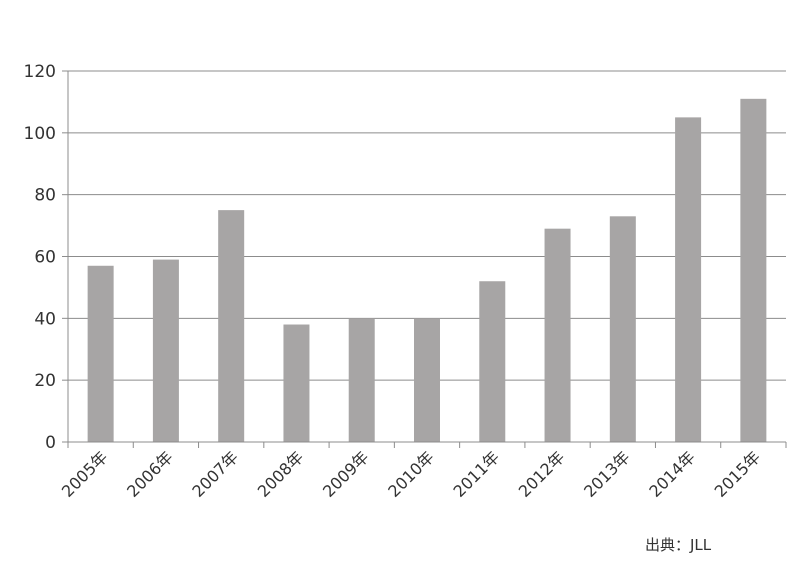 This screenshot has height=562, width=800. What do you see at coordinates (672, 474) in the screenshot?
I see `x-category-label: 2014年` at bounding box center [672, 474].